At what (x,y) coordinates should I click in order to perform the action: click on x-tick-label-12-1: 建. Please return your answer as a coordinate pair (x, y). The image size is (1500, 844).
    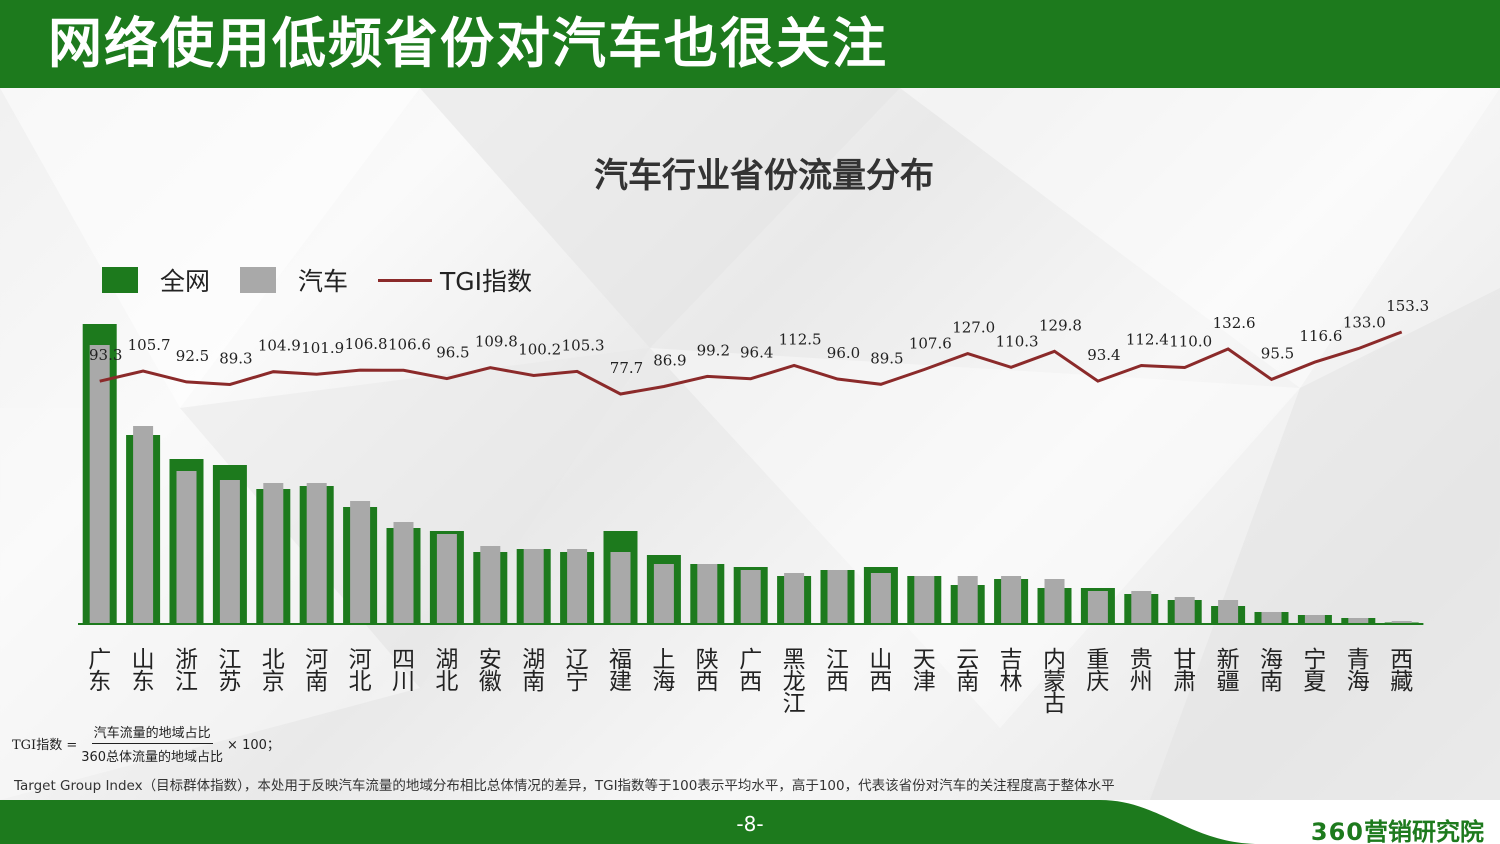
    Looking at the image, I should click on (620, 682).